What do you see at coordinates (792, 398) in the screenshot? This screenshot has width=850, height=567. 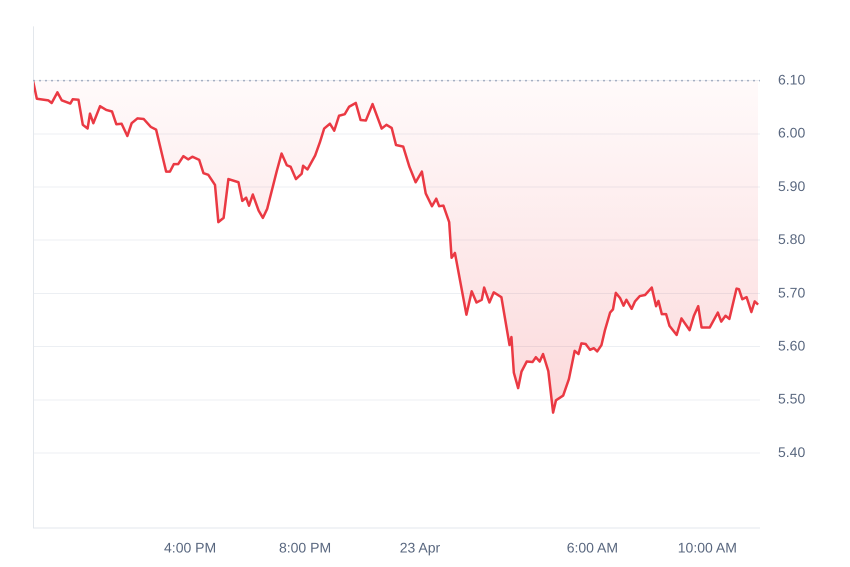 I see `y-tick-label: 5.50` at bounding box center [792, 398].